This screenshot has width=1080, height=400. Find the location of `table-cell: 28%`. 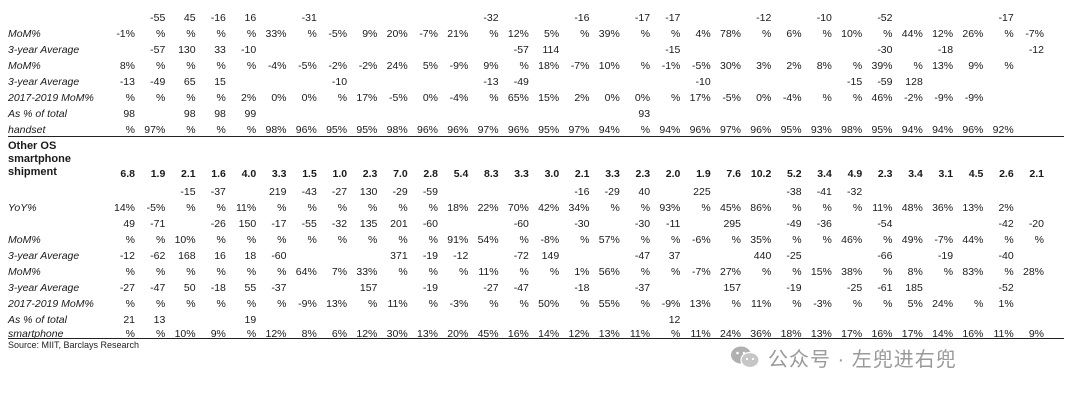

table-cell: 28% is located at coordinates (1033, 272).